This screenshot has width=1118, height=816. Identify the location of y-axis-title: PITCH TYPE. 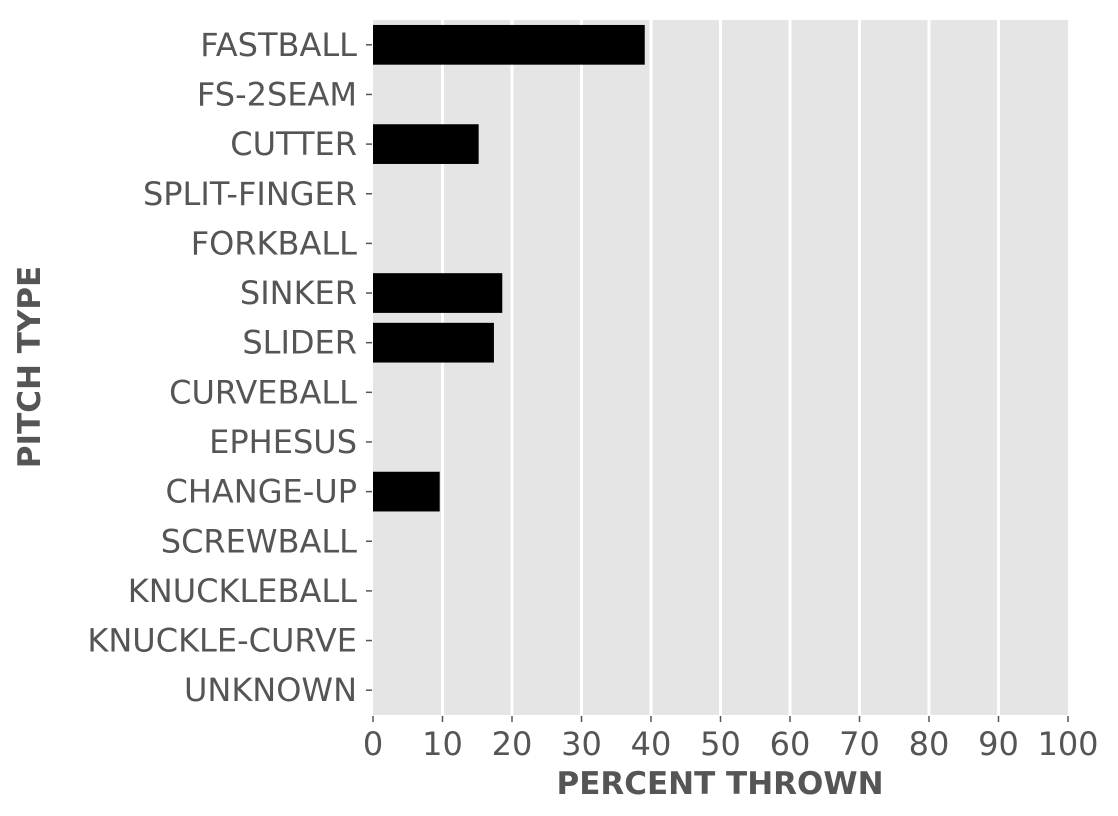
(30, 367).